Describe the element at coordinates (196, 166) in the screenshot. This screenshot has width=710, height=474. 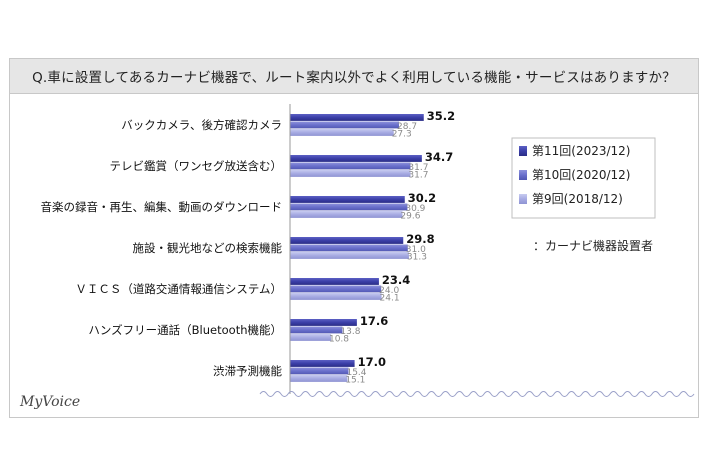
I see `category-label: テレビ鑑賞（ワンセグ放送含む）` at that location.